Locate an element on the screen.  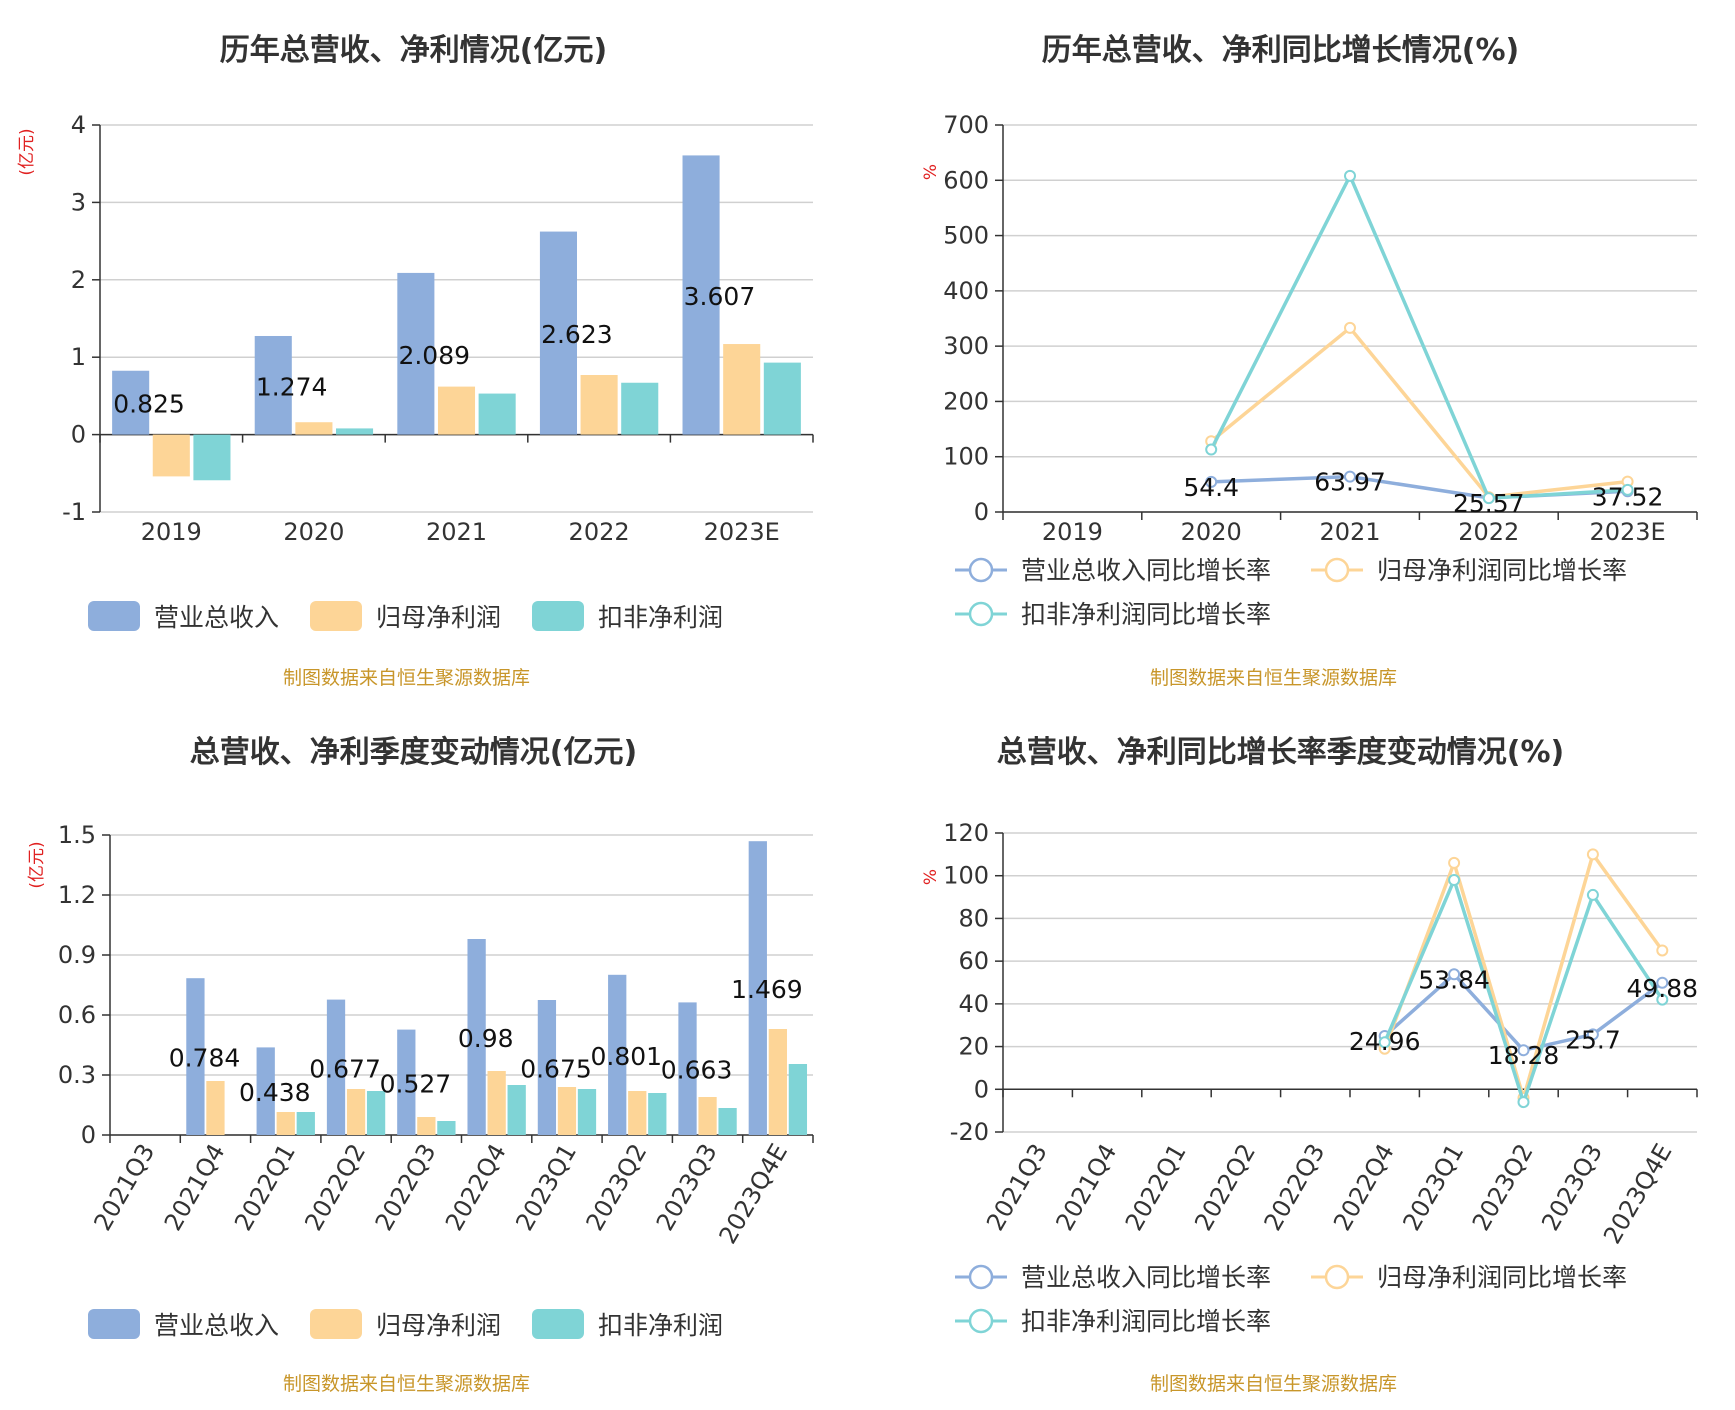
data-label: 54.4 is located at coordinates (1211, 487).